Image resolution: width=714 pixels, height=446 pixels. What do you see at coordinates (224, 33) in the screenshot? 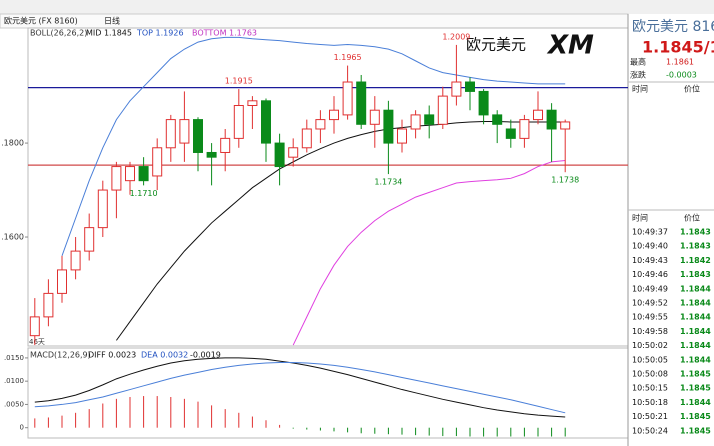
I see `boll-bottom: BOTTOM 1.1763` at bounding box center [224, 33].